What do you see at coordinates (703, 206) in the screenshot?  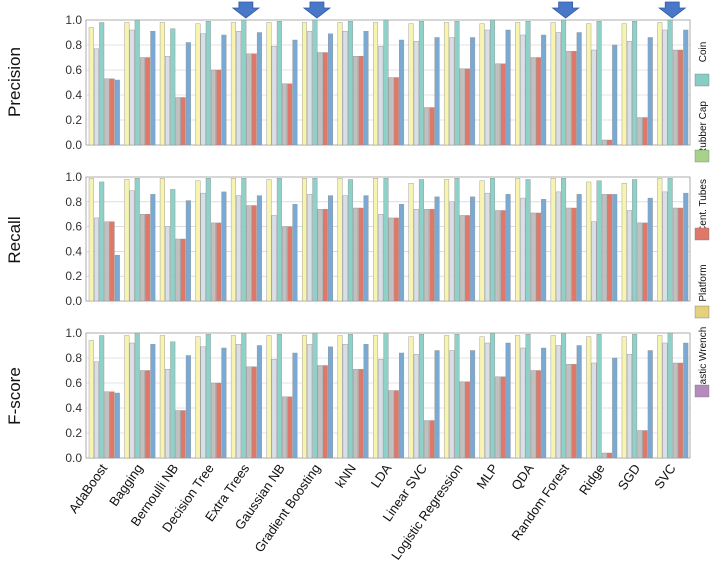 I see `legend-label: Cent. Tubes` at bounding box center [703, 206].